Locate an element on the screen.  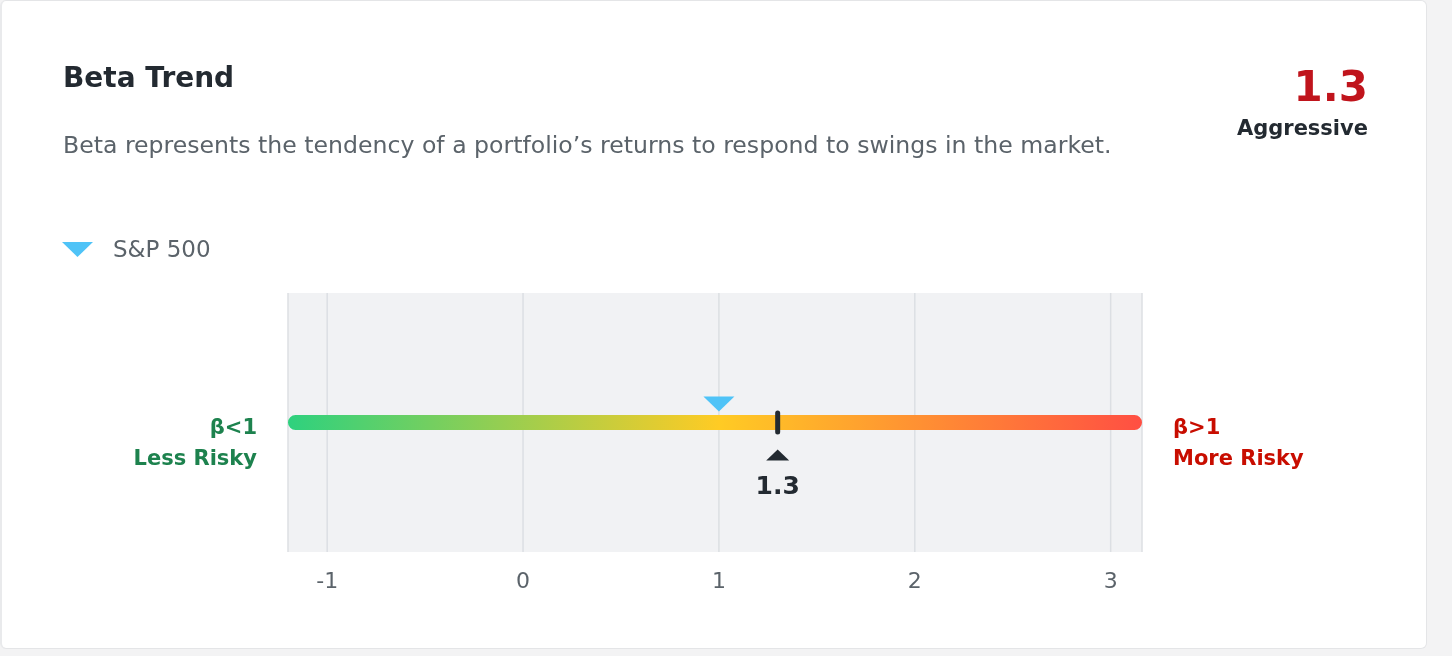
x-tick-label: 1 is located at coordinates (718, 580).